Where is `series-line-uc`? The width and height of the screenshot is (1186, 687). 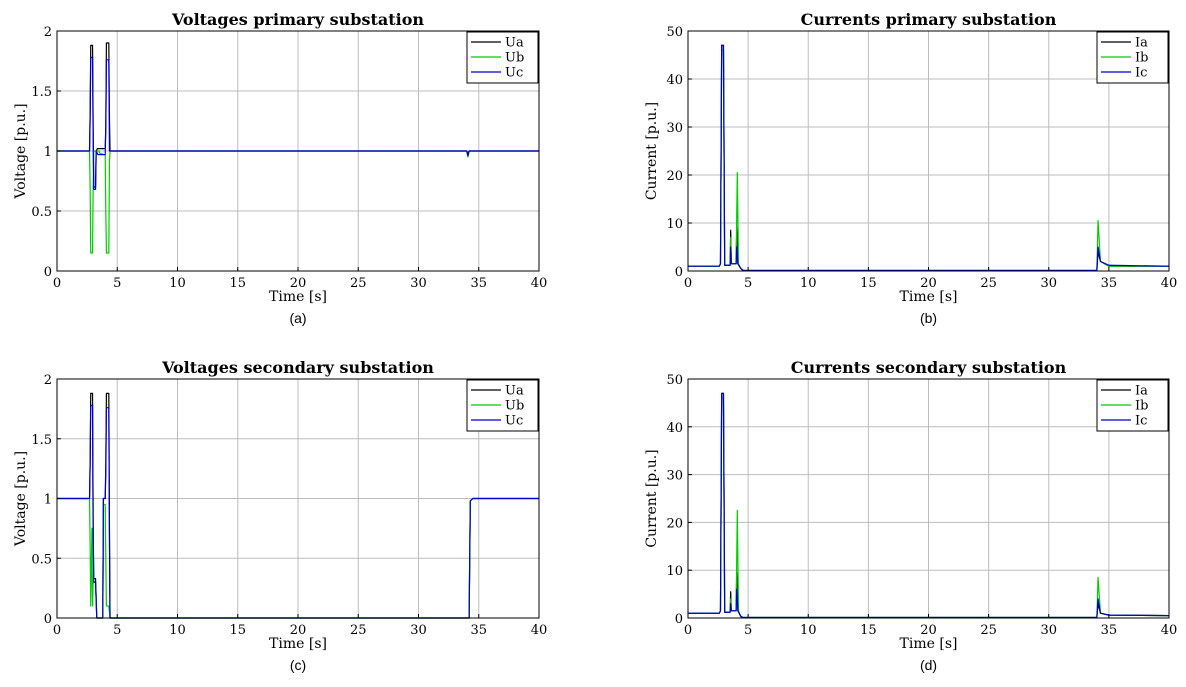 series-line-uc is located at coordinates (298, 123).